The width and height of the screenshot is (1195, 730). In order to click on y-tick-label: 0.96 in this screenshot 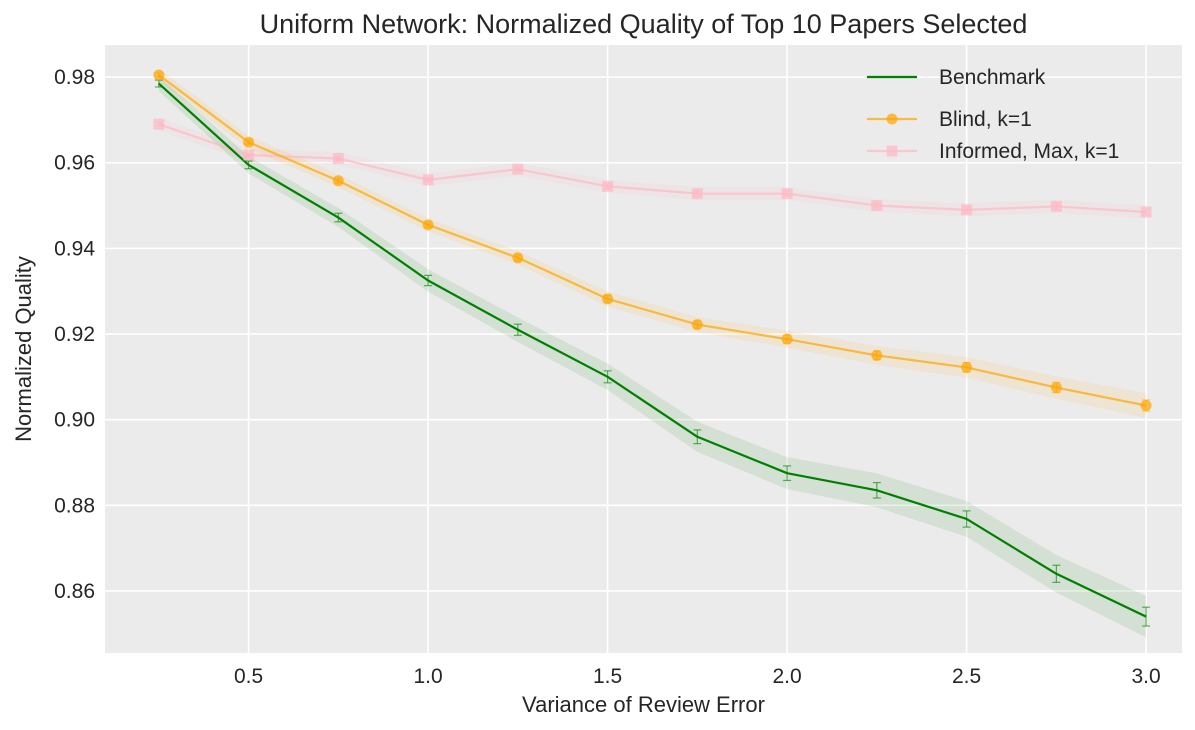, I will do `click(74, 163)`.